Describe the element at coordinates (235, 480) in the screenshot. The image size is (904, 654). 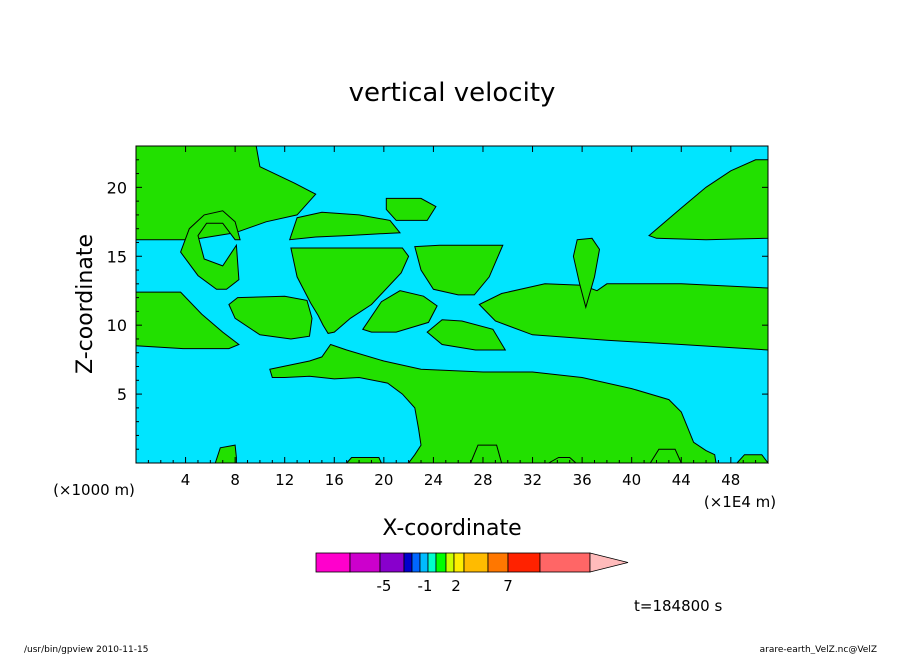
I see `x-tick-label: 8` at that location.